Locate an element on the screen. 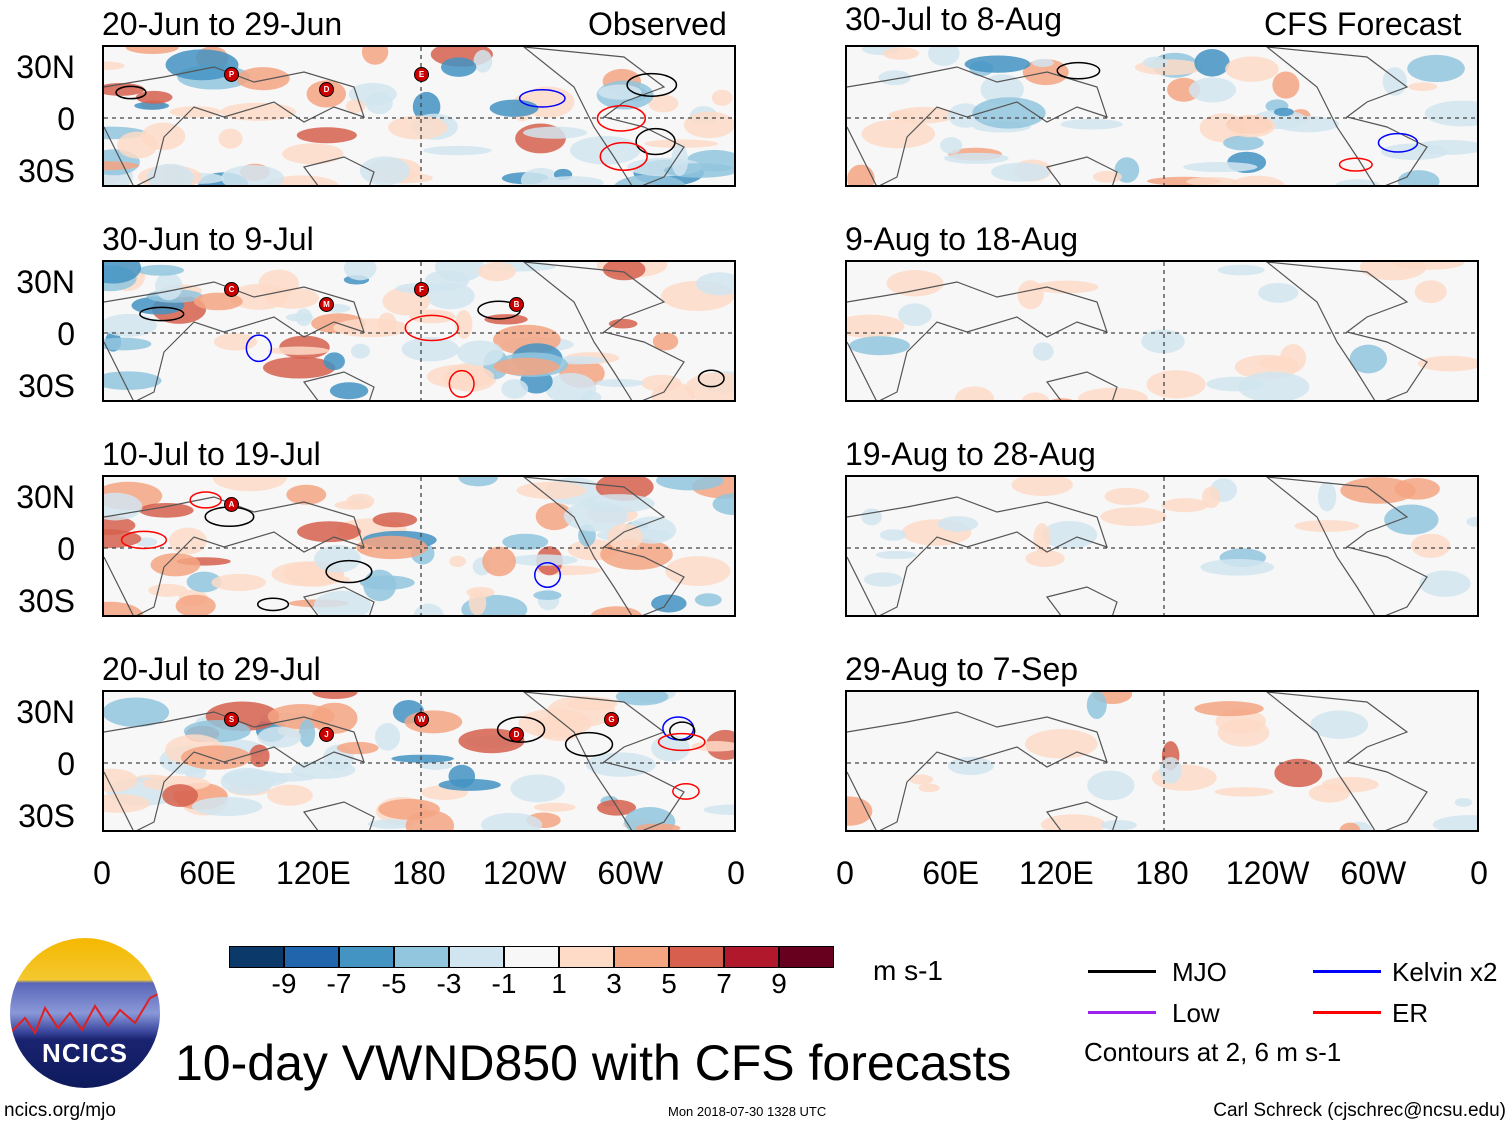 The image size is (1510, 1127). storm-marker: W is located at coordinates (421, 719).